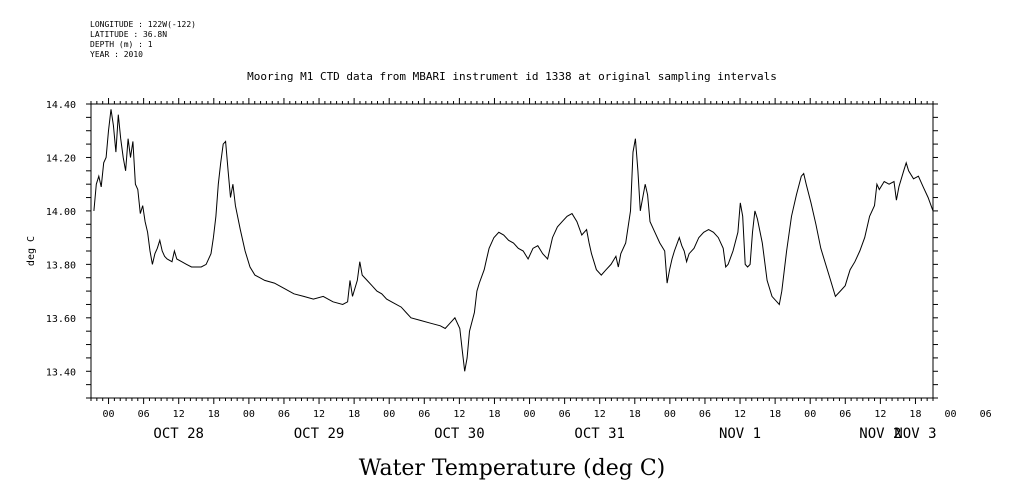  What do you see at coordinates (61, 265) in the screenshot?
I see `y-tick-label: 13.80` at bounding box center [61, 265].